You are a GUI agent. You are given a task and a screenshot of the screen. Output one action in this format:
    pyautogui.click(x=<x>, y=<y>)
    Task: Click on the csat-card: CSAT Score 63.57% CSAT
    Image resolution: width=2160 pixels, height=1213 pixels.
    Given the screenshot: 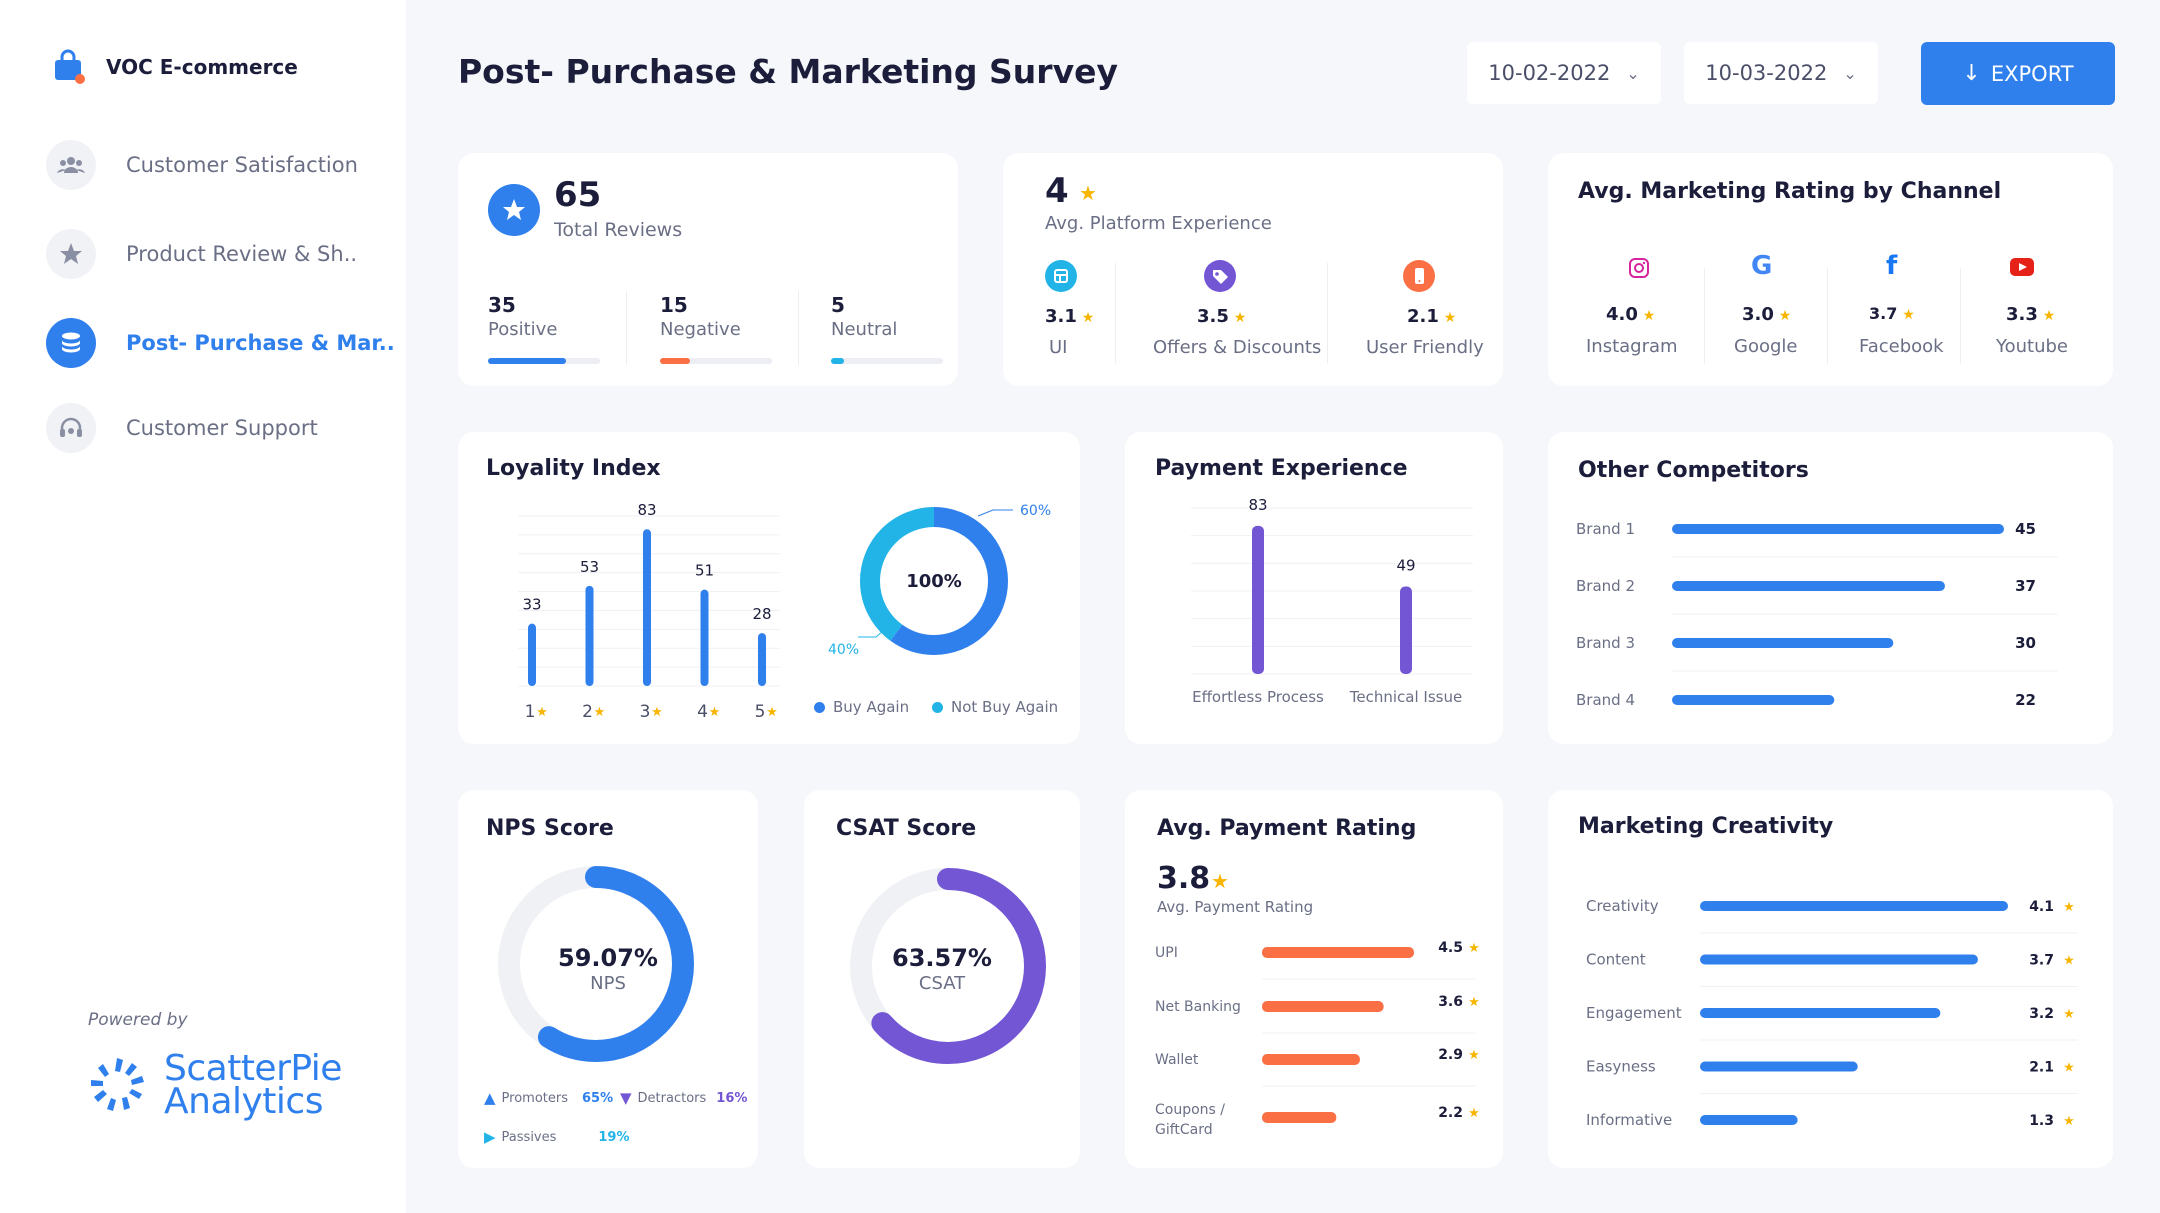 What is the action you would take?
    pyautogui.click(x=942, y=979)
    